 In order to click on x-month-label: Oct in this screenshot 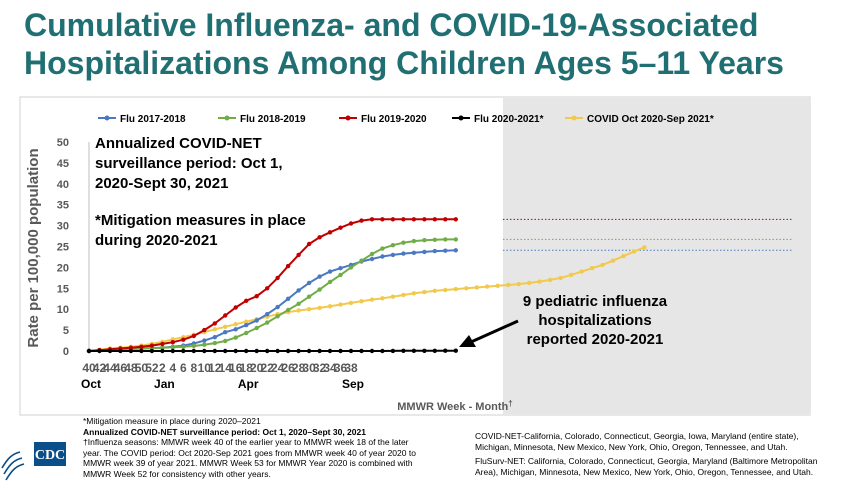, I will do `click(91, 384)`.